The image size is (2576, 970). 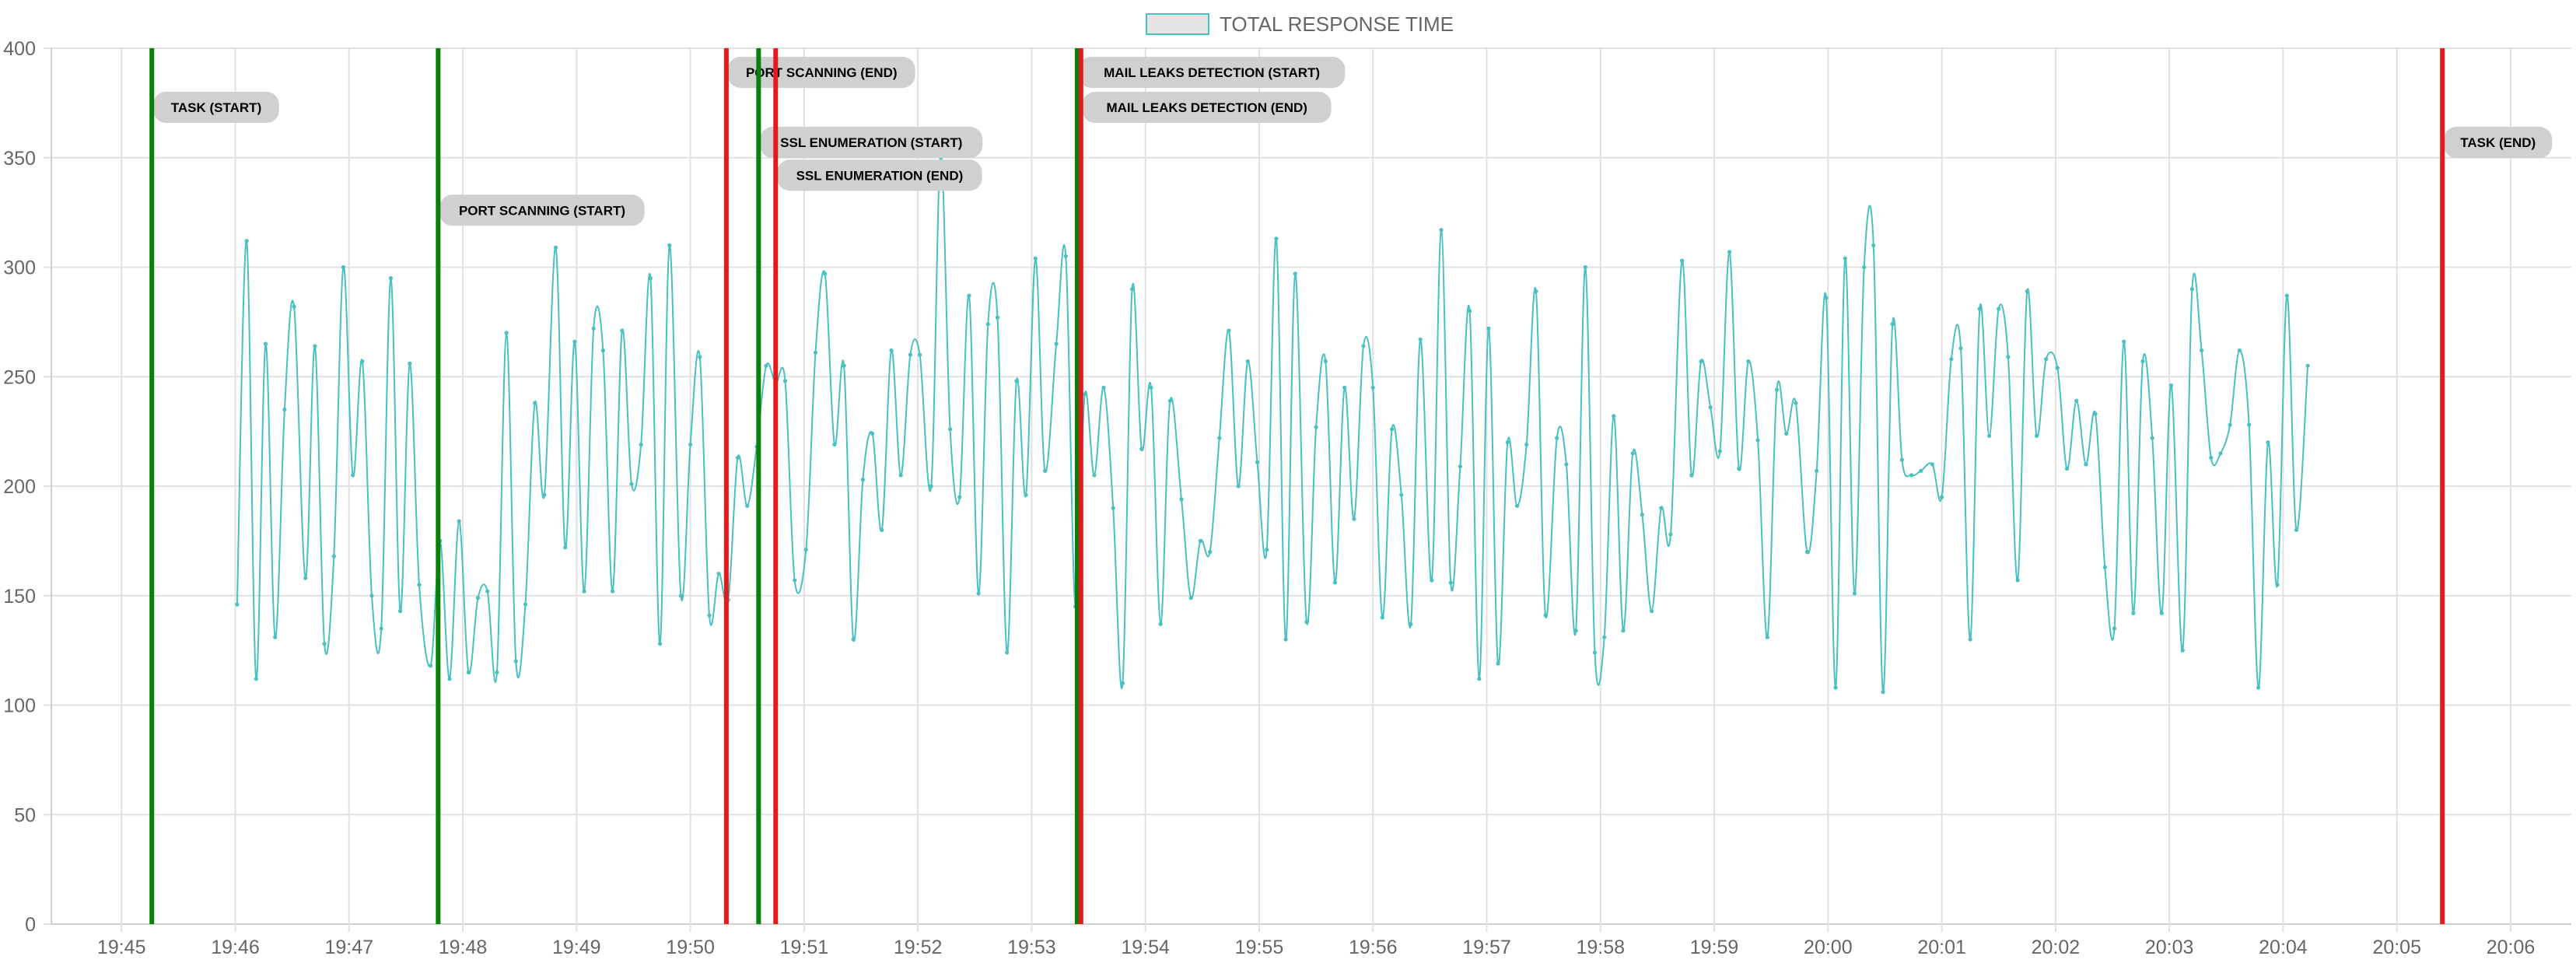 I want to click on legend: TOTAL RESPONSE TIME, so click(x=1300, y=24).